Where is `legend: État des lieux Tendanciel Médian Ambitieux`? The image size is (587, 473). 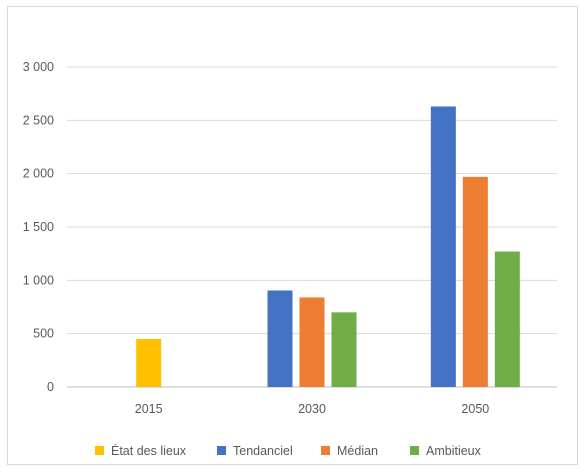
legend: État des lieux Tendanciel Médian Ambitieux is located at coordinates (288, 450).